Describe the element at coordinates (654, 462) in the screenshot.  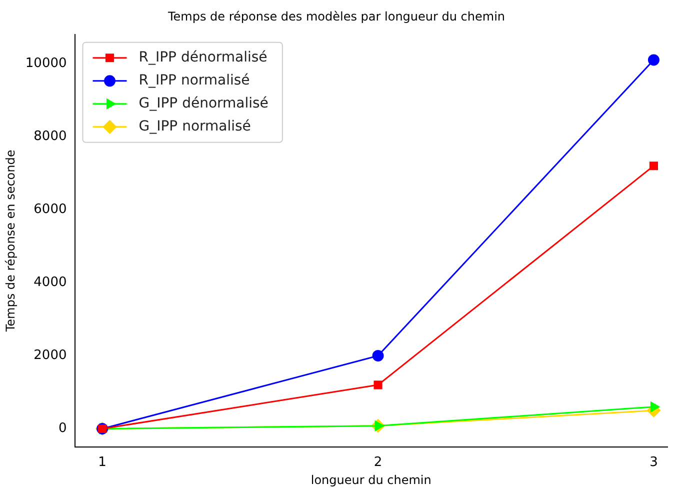
I see `x-tick-label: 3` at that location.